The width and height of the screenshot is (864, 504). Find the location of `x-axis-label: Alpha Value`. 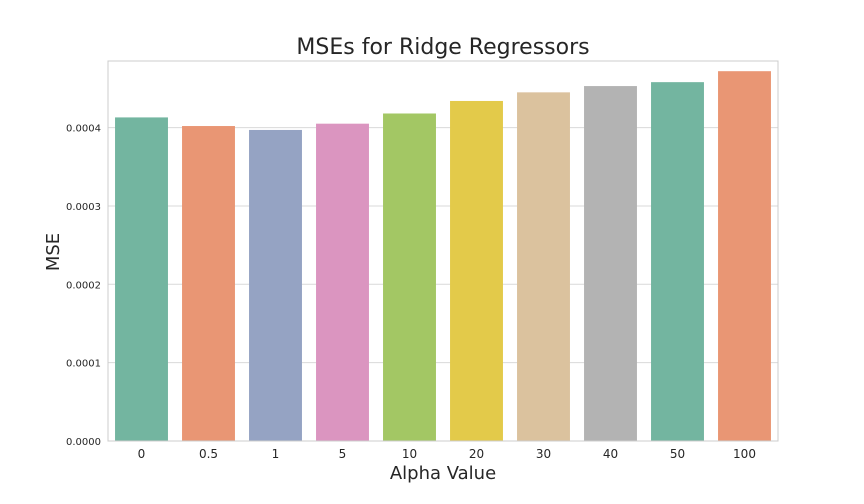

x-axis-label: Alpha Value is located at coordinates (443, 473).